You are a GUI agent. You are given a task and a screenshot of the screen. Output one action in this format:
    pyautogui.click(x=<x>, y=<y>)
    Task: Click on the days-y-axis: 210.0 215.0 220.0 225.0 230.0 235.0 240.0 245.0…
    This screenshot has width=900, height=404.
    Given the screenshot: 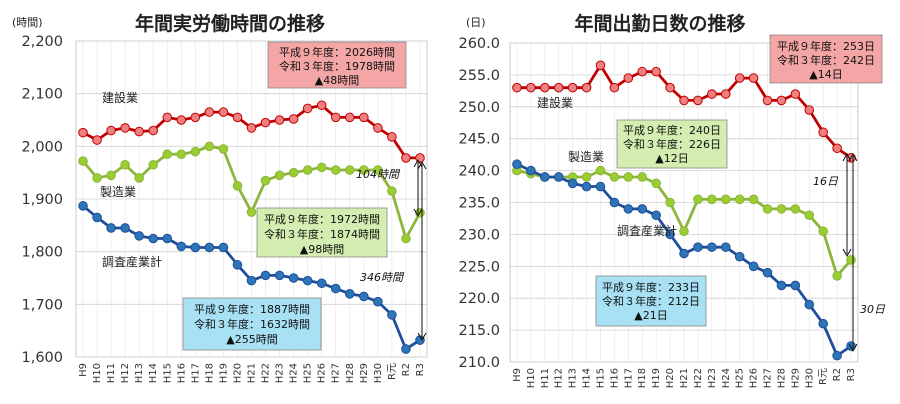 What is the action you would take?
    pyautogui.click(x=479, y=203)
    